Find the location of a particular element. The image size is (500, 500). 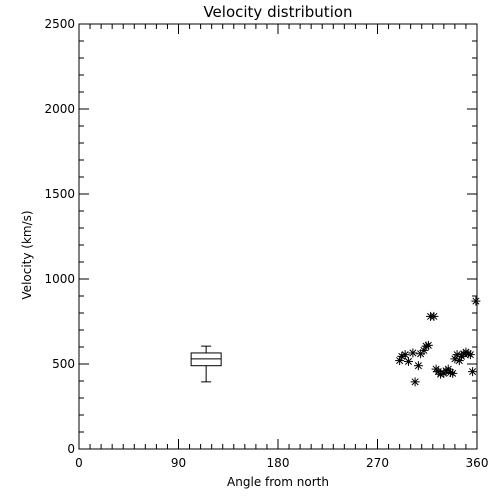

x-axis-label: Angle from north is located at coordinates (278, 482).